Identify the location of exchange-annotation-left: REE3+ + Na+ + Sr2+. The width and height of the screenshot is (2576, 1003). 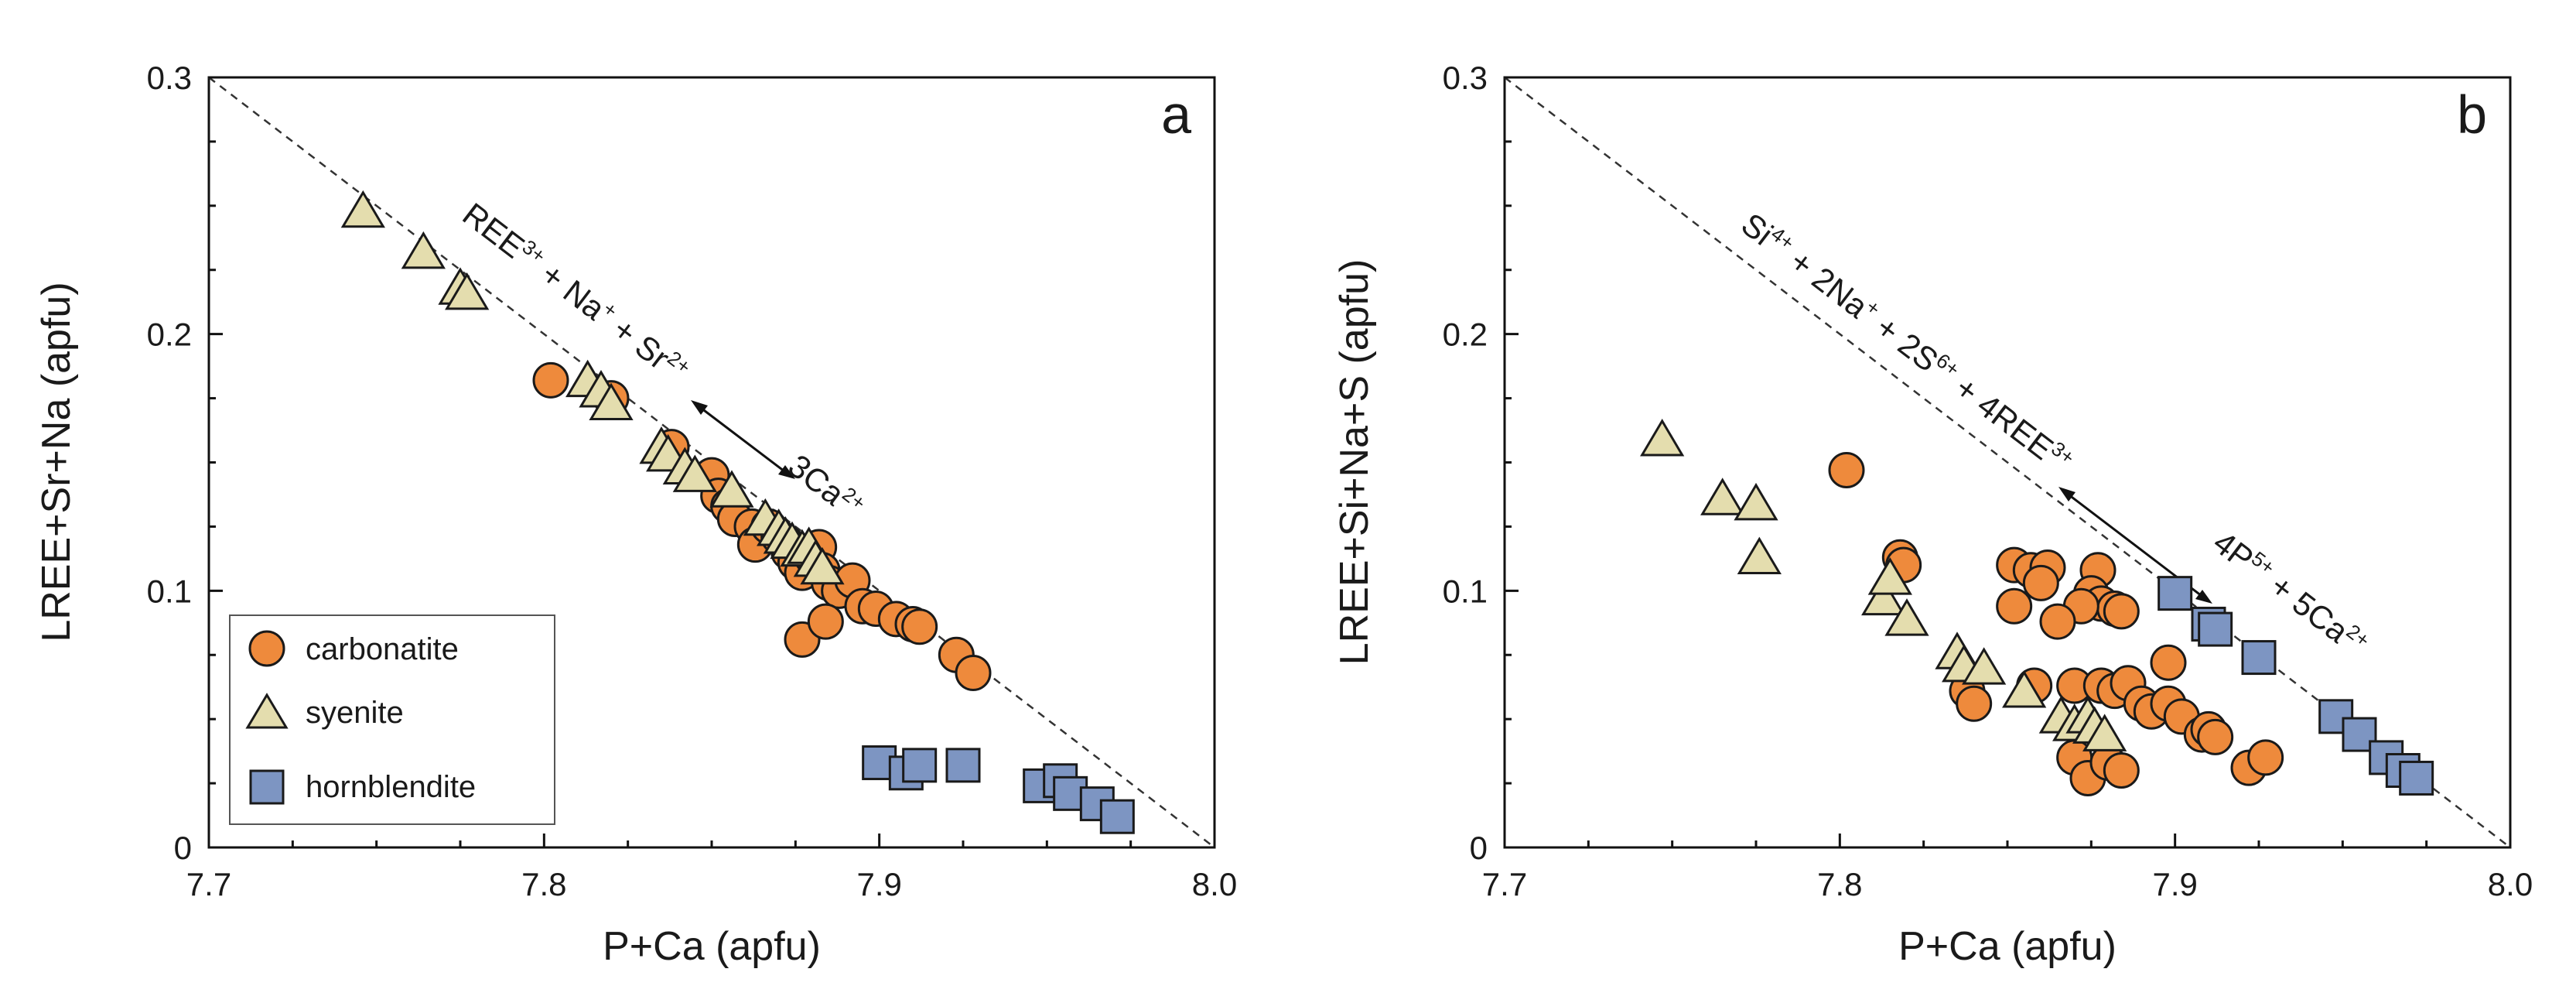
(576, 292).